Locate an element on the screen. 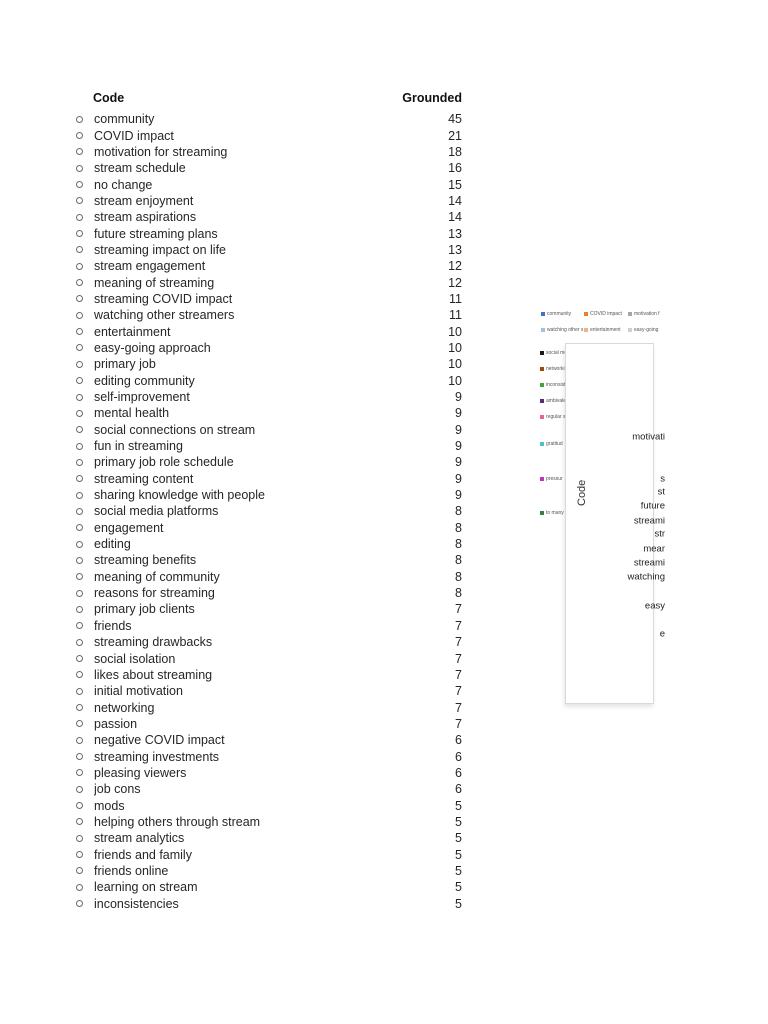  code-label: stream aspirations is located at coordinates (145, 217).